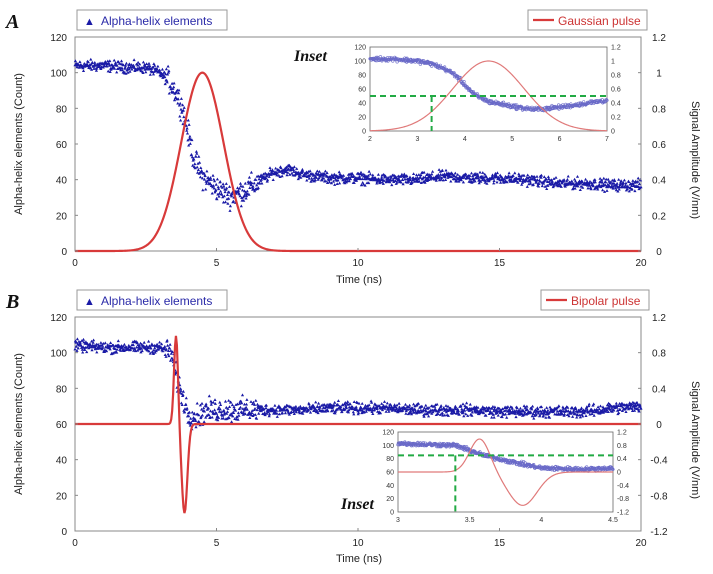 This screenshot has height=574, width=713. What do you see at coordinates (616, 118) in the screenshot?
I see `inset-y2-tick-label: 0.2` at bounding box center [616, 118].